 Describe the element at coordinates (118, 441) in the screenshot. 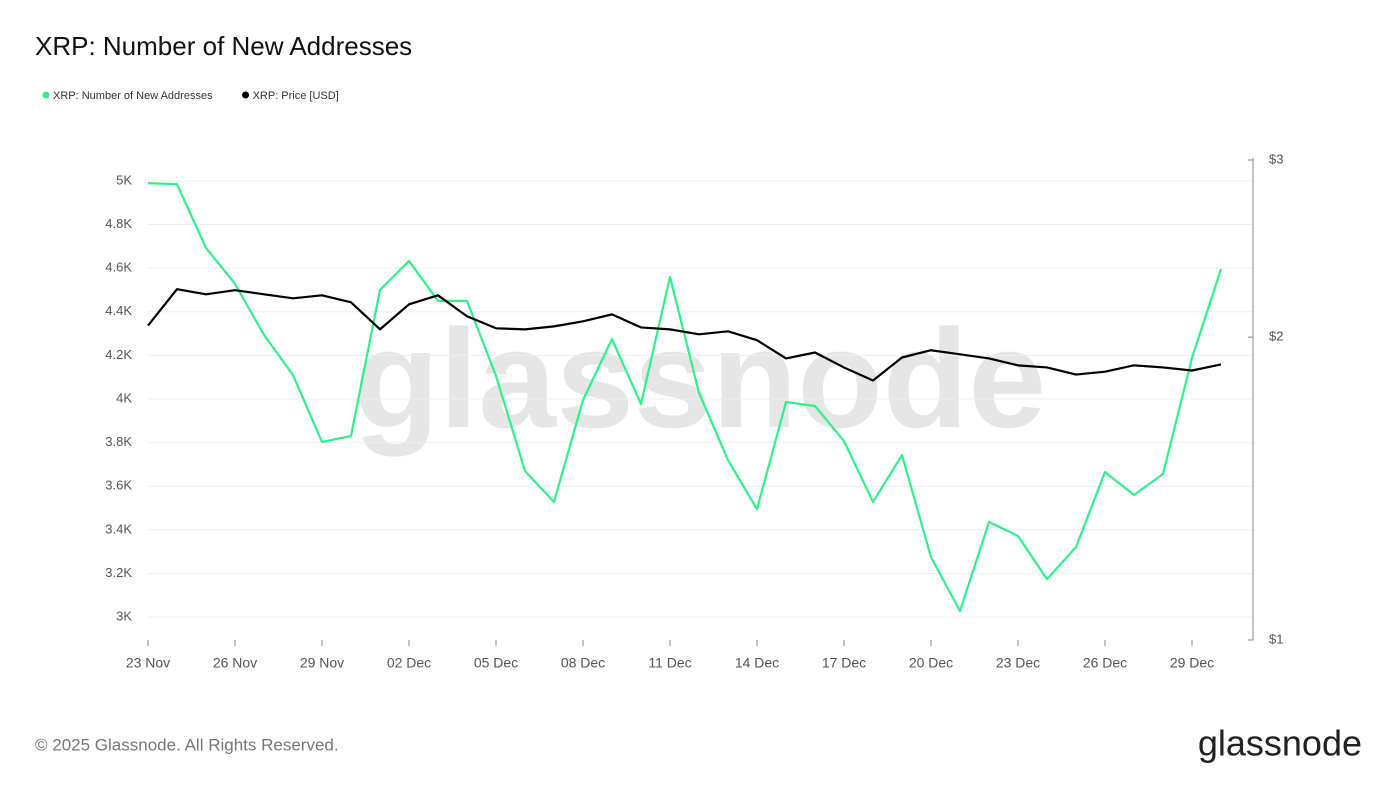

I see `y-tick-label: 3.8K` at that location.